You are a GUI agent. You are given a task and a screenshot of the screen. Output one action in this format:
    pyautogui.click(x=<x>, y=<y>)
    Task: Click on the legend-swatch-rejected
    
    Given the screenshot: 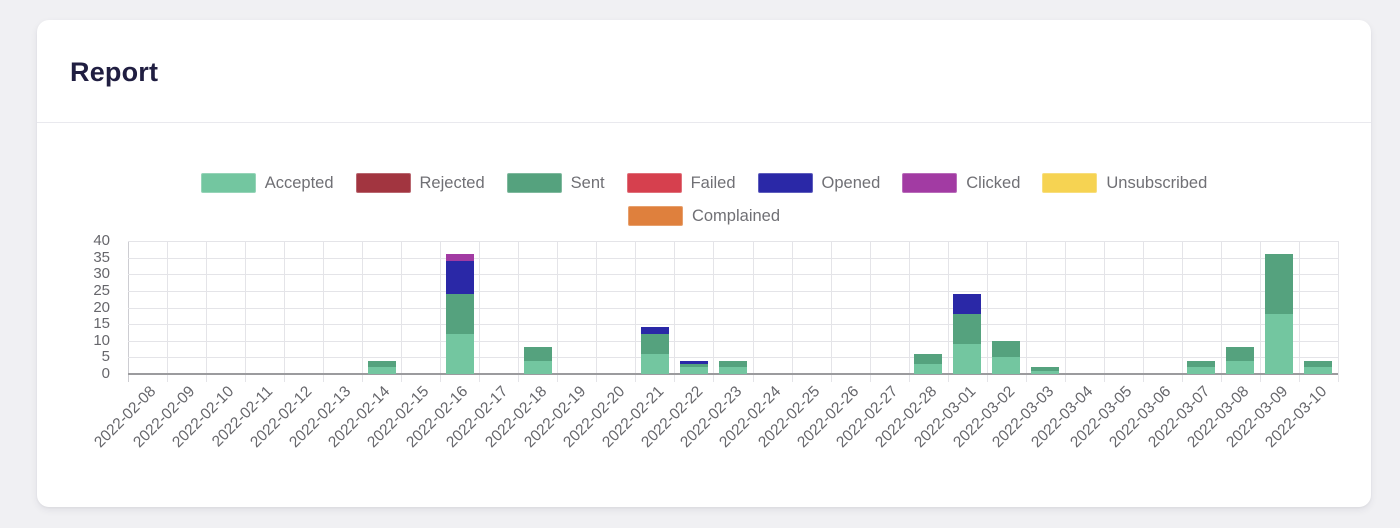 What is the action you would take?
    pyautogui.click(x=383, y=183)
    